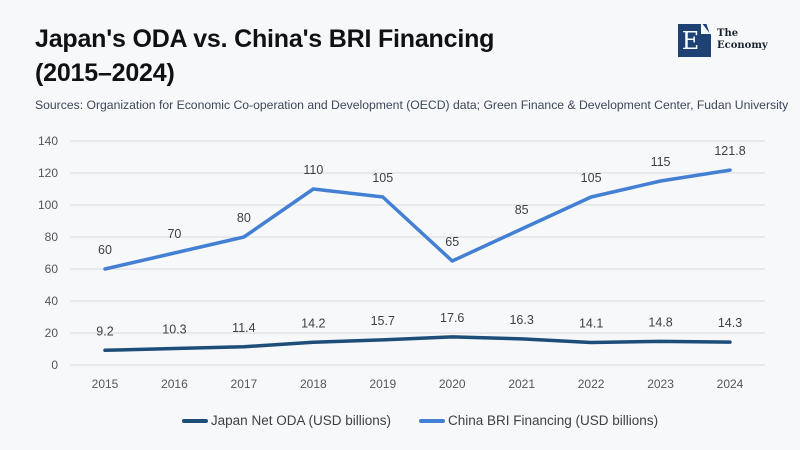 The image size is (800, 450). What do you see at coordinates (52, 237) in the screenshot?
I see `y-tick-label: 80` at bounding box center [52, 237].